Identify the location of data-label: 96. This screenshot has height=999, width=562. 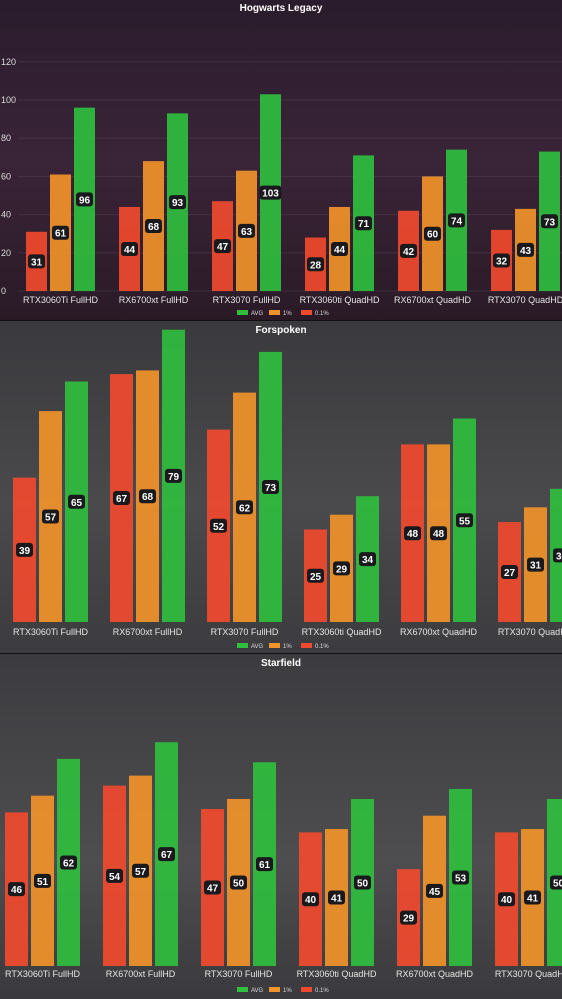
(85, 200).